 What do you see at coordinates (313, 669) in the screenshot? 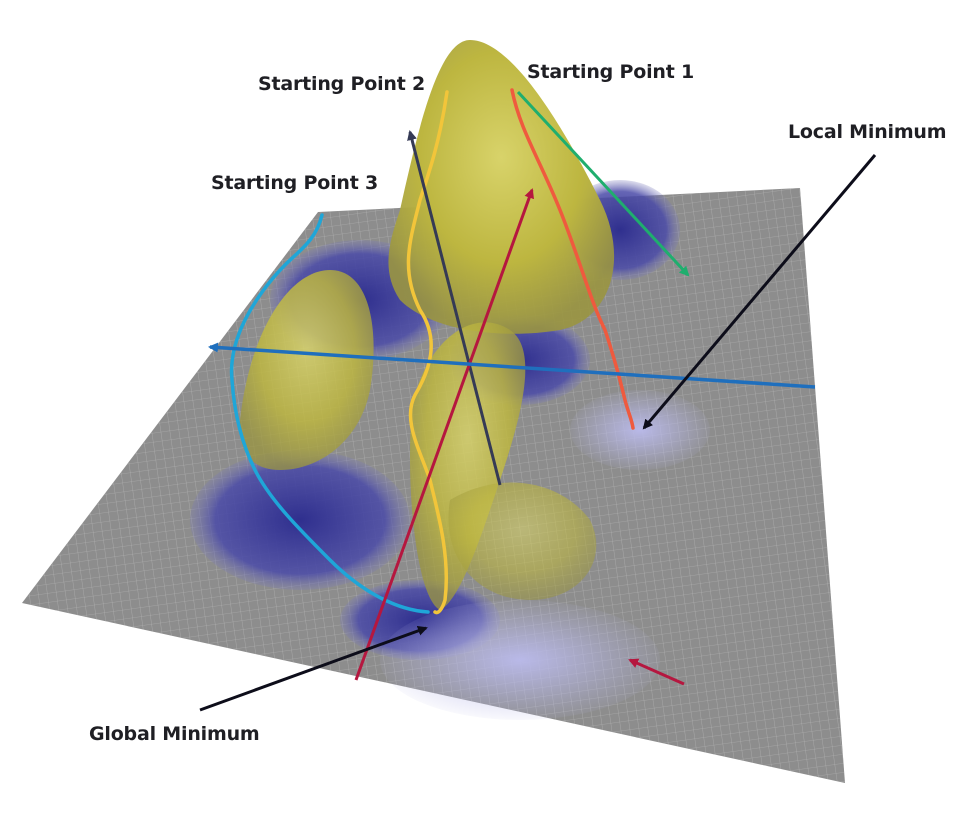
I see `arrow-global-minimum` at bounding box center [313, 669].